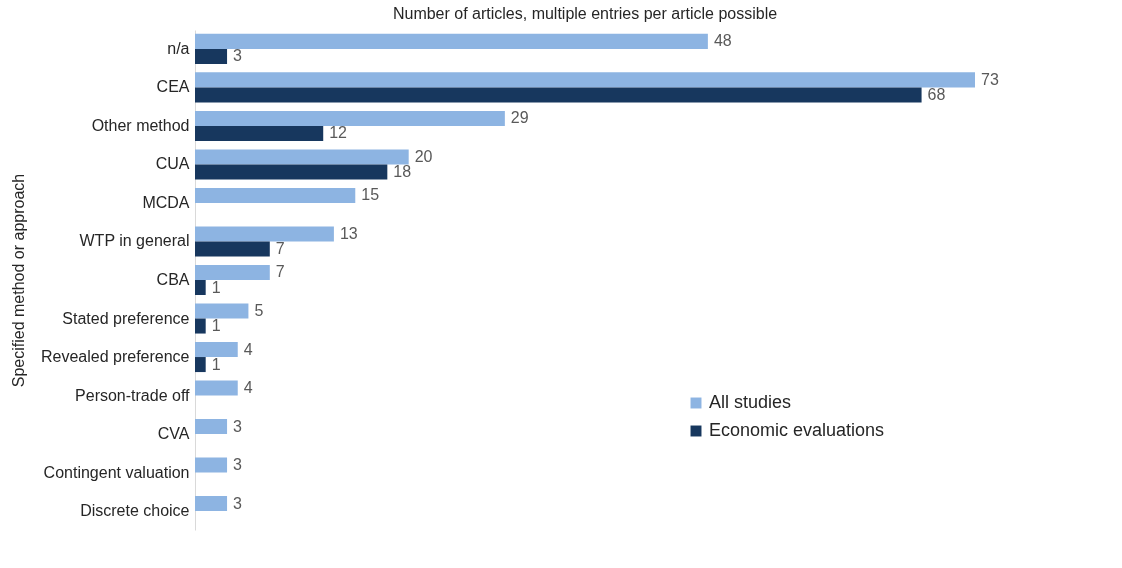  What do you see at coordinates (115, 357) in the screenshot?
I see `y-tick-label: Revealed preference` at bounding box center [115, 357].